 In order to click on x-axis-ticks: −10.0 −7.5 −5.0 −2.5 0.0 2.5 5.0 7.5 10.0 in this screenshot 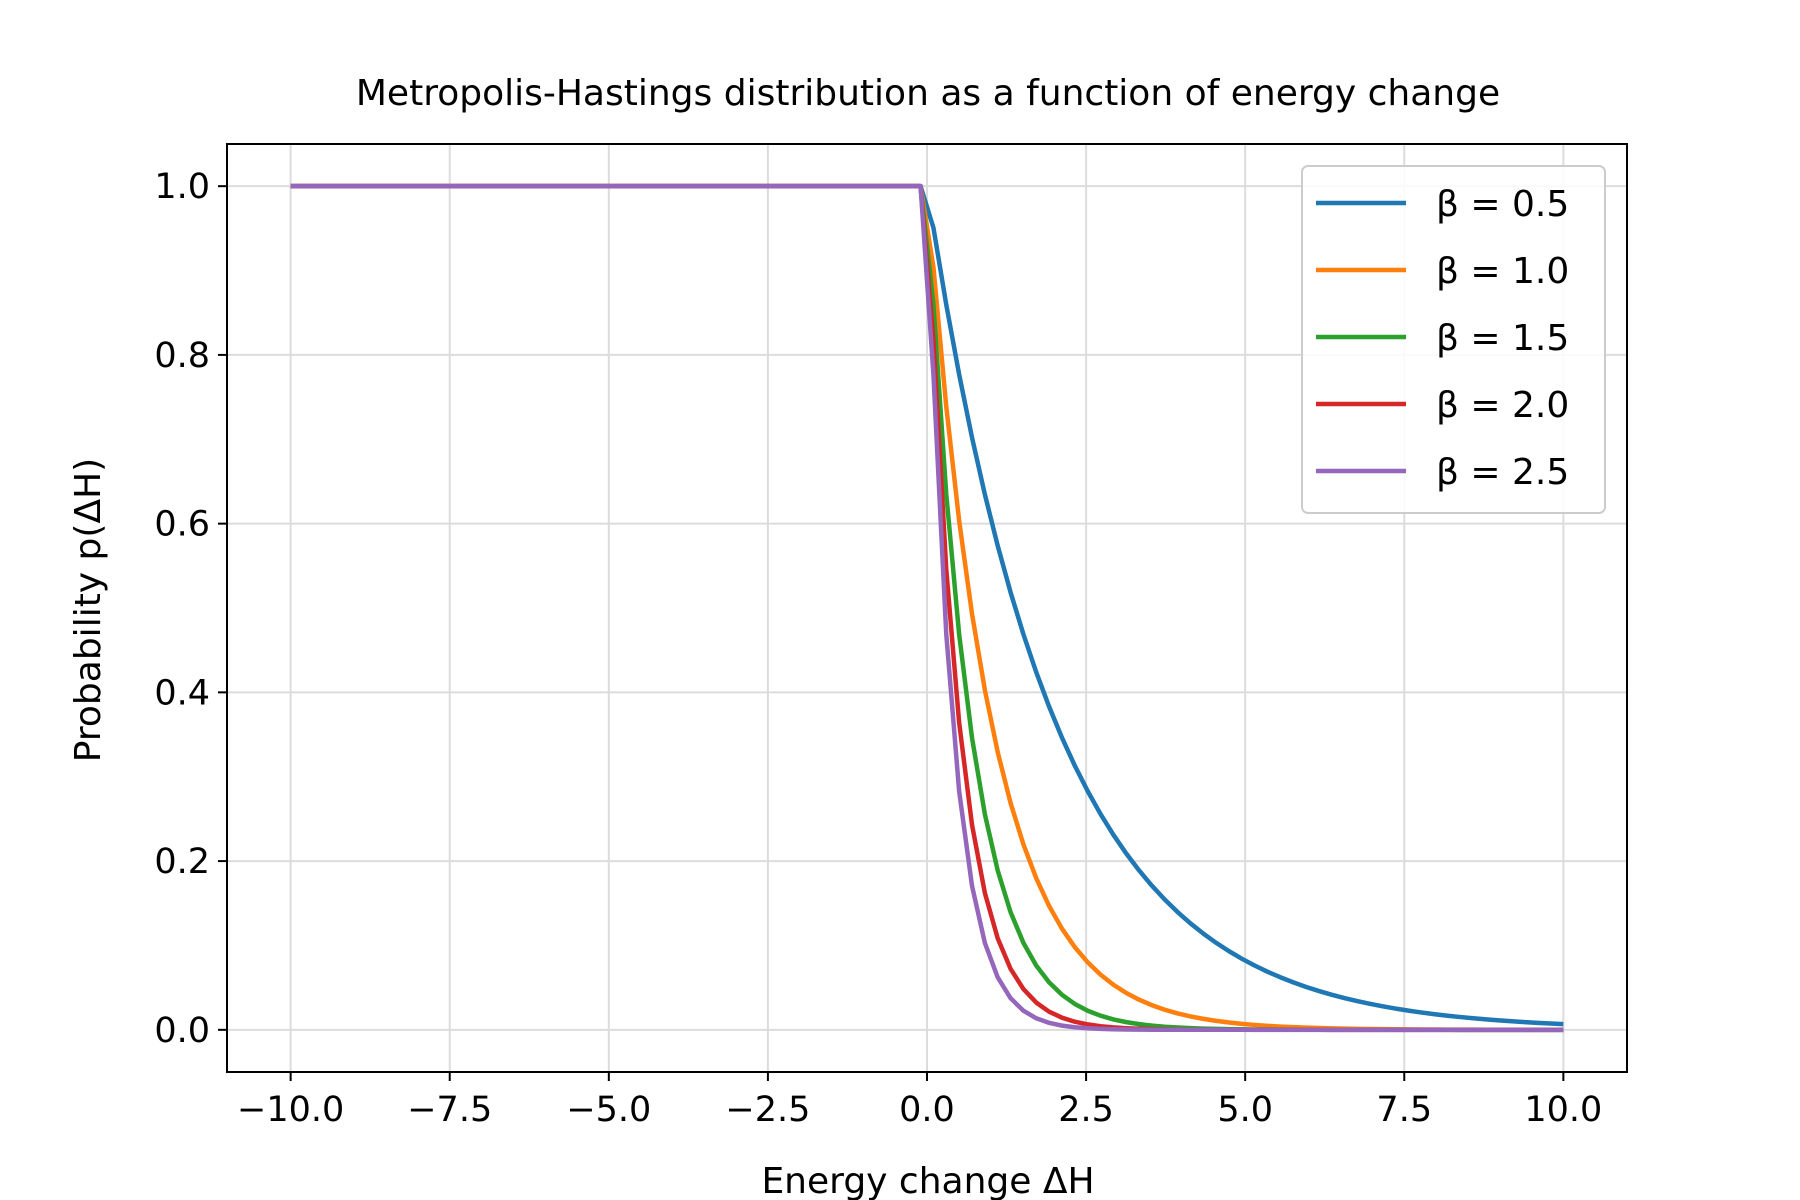, I will do `click(919, 1101)`.